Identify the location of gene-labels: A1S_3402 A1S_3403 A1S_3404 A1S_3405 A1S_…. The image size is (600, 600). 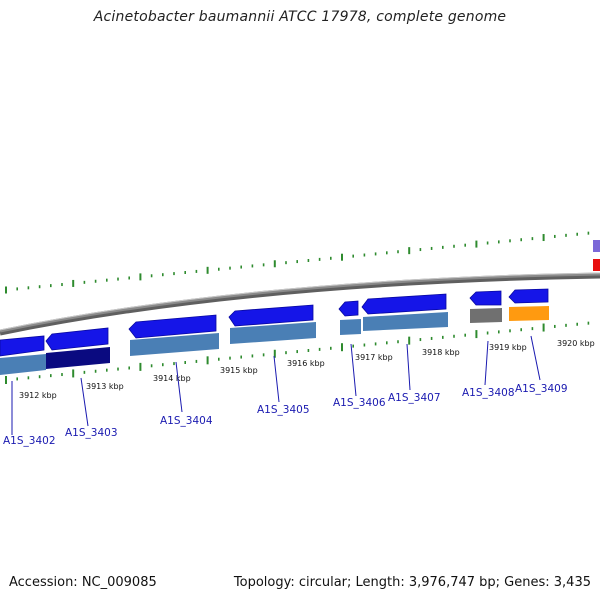
(285, 415).